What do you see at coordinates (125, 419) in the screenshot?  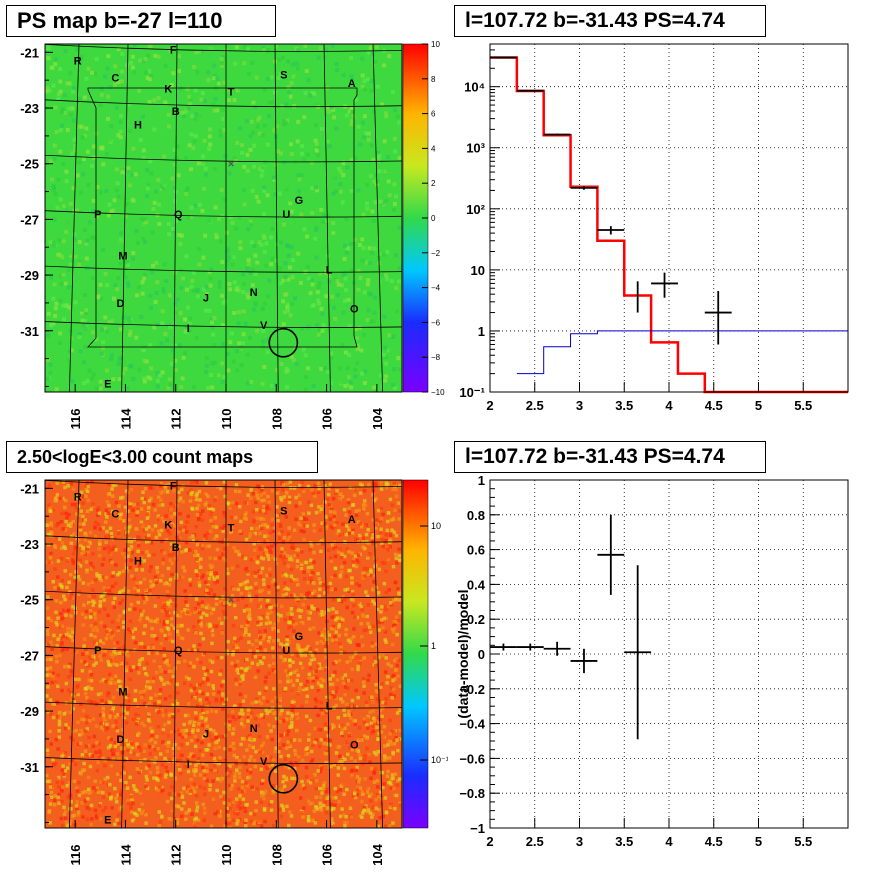 I see `x-tick-label: 114` at bounding box center [125, 419].